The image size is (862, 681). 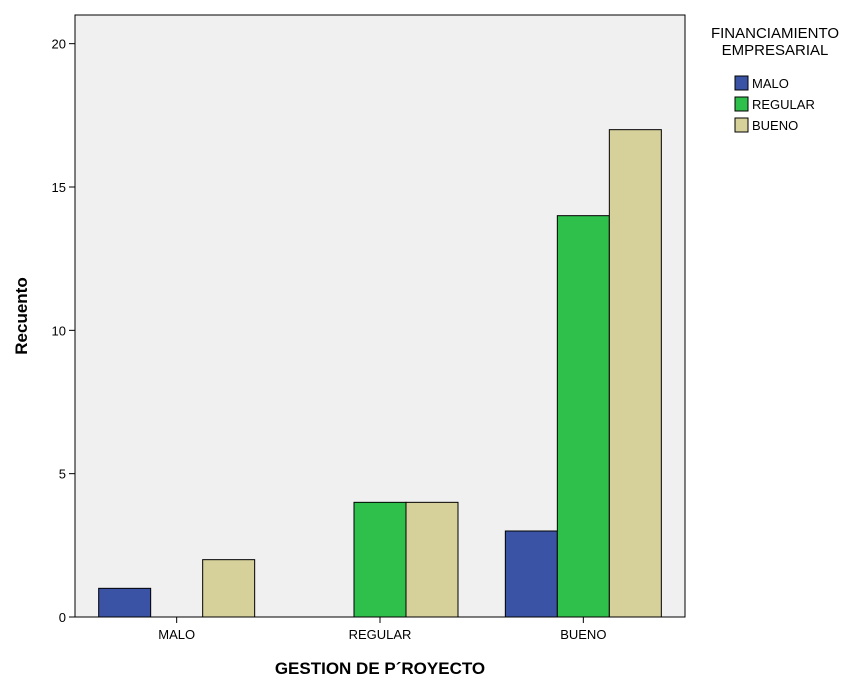 I want to click on bar-malo-malo, so click(x=125, y=602).